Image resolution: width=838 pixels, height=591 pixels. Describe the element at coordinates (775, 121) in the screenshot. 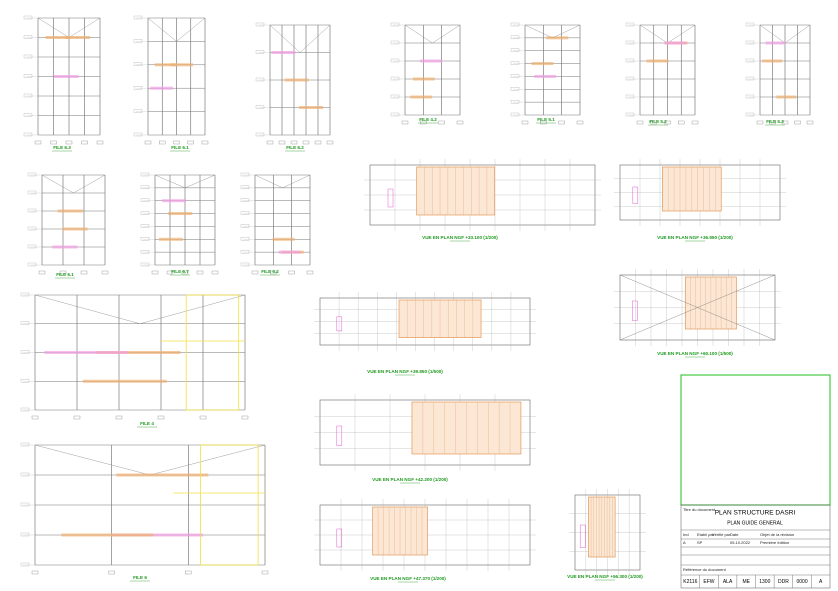

I see `view-label: FILE 5.3` at that location.